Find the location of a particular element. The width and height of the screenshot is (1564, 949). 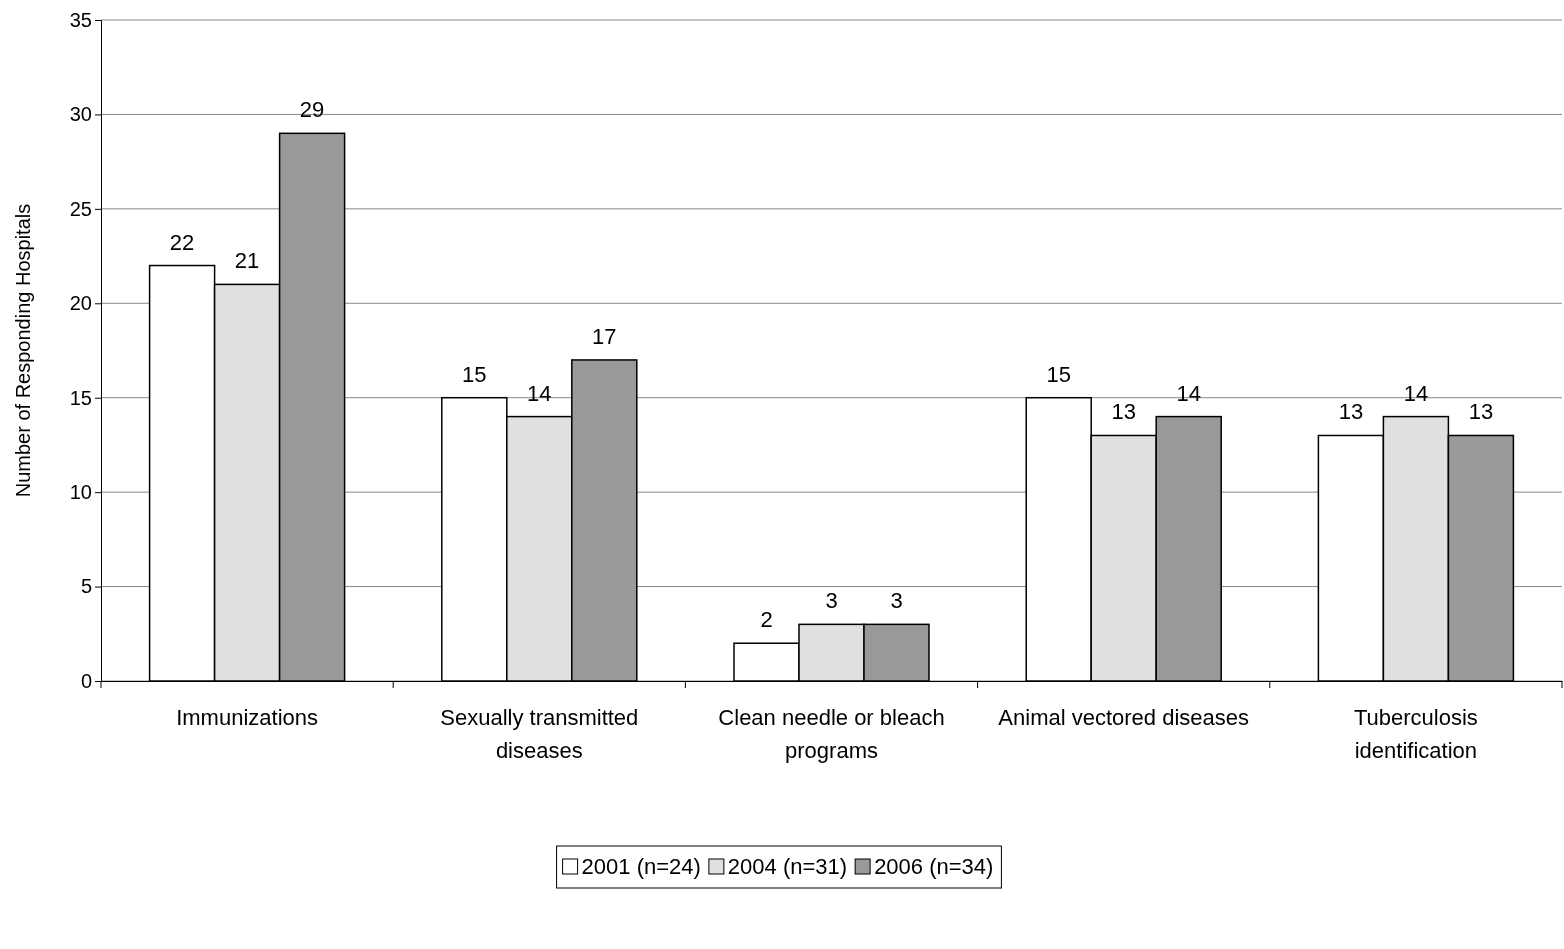

data-label: 2 is located at coordinates (766, 620).